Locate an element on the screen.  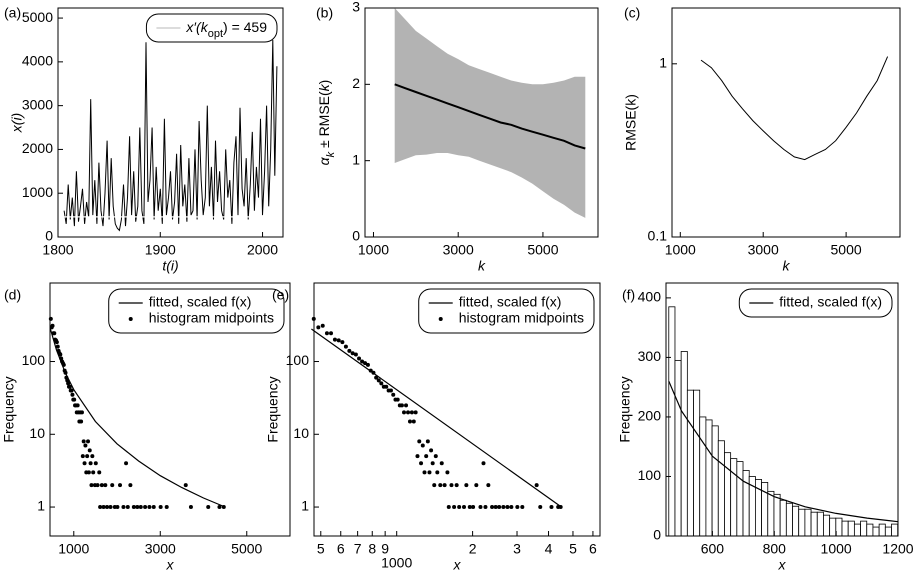
legend-label: fitted, scaled f(x) is located at coordinates (830, 302).